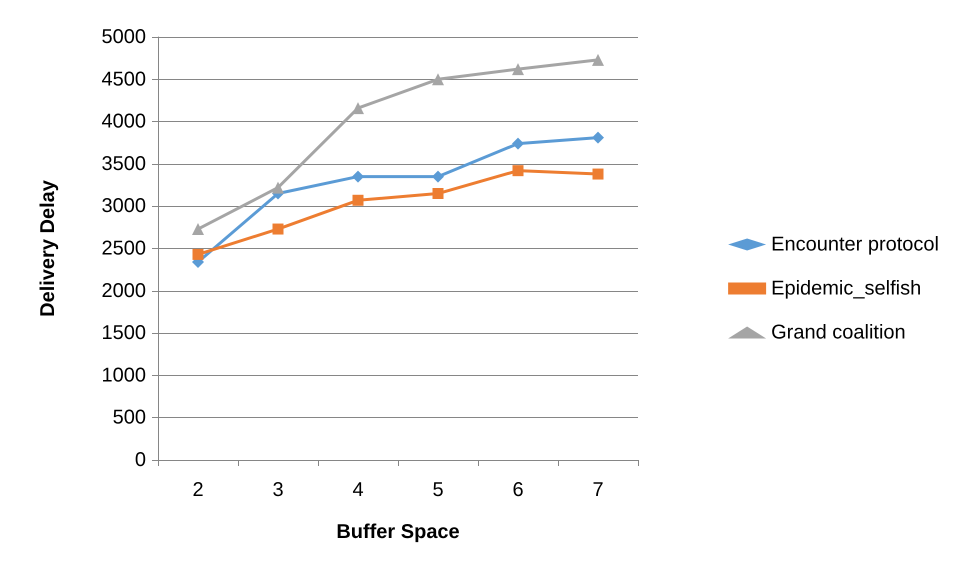 The height and width of the screenshot is (577, 962). Describe the element at coordinates (124, 333) in the screenshot. I see `y-tick-label: 1500` at that location.